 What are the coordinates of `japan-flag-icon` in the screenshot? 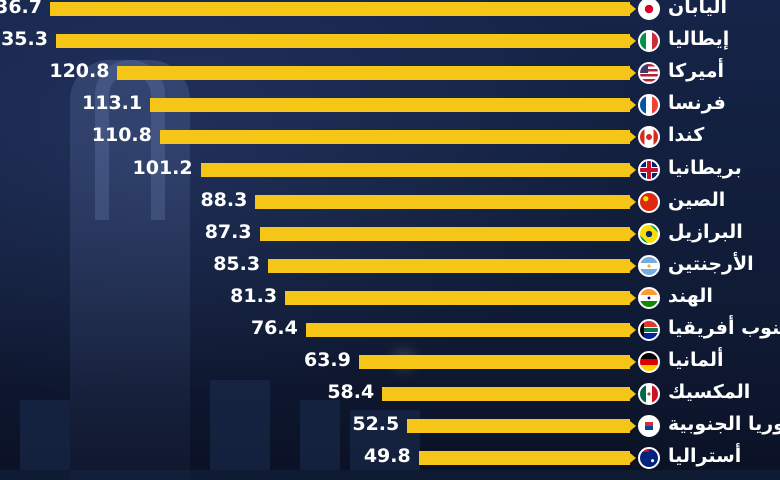 It's located at (649, 10).